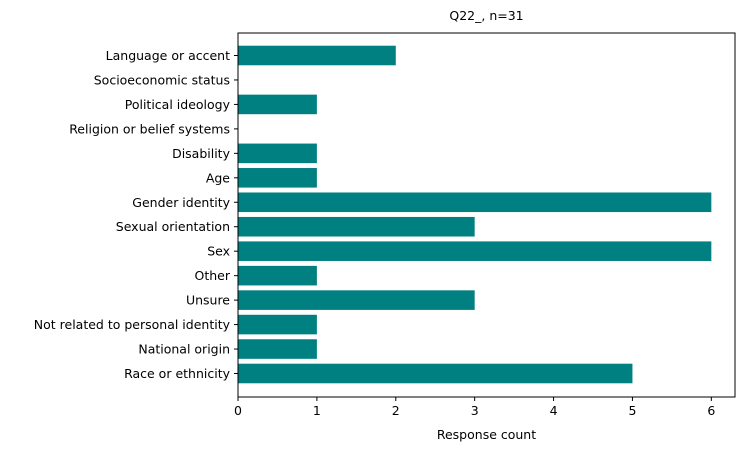  What do you see at coordinates (132, 324) in the screenshot?
I see `y-tick-label: Not related to personal identity` at bounding box center [132, 324].